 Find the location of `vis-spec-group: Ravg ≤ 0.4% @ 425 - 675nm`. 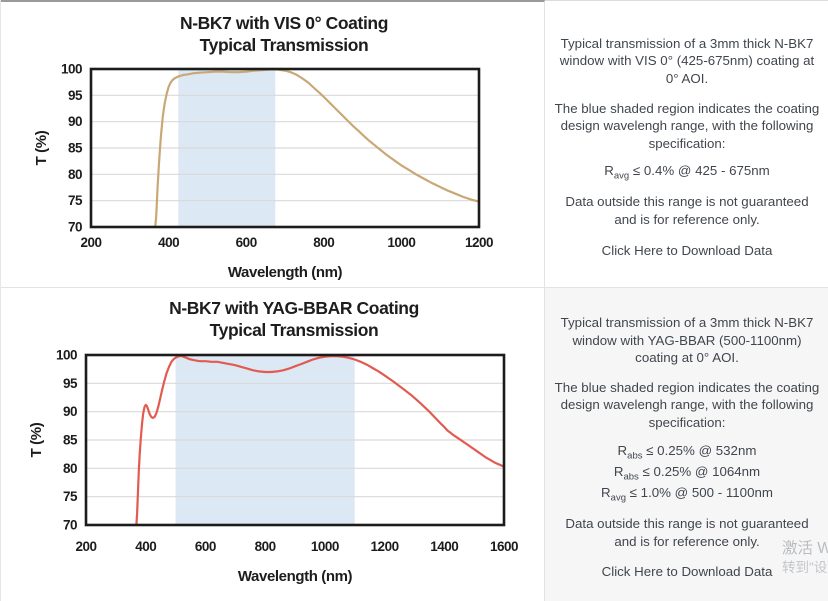

vis-spec-group: Ravg ≤ 0.4% @ 425 - 675nm is located at coordinates (686, 172).